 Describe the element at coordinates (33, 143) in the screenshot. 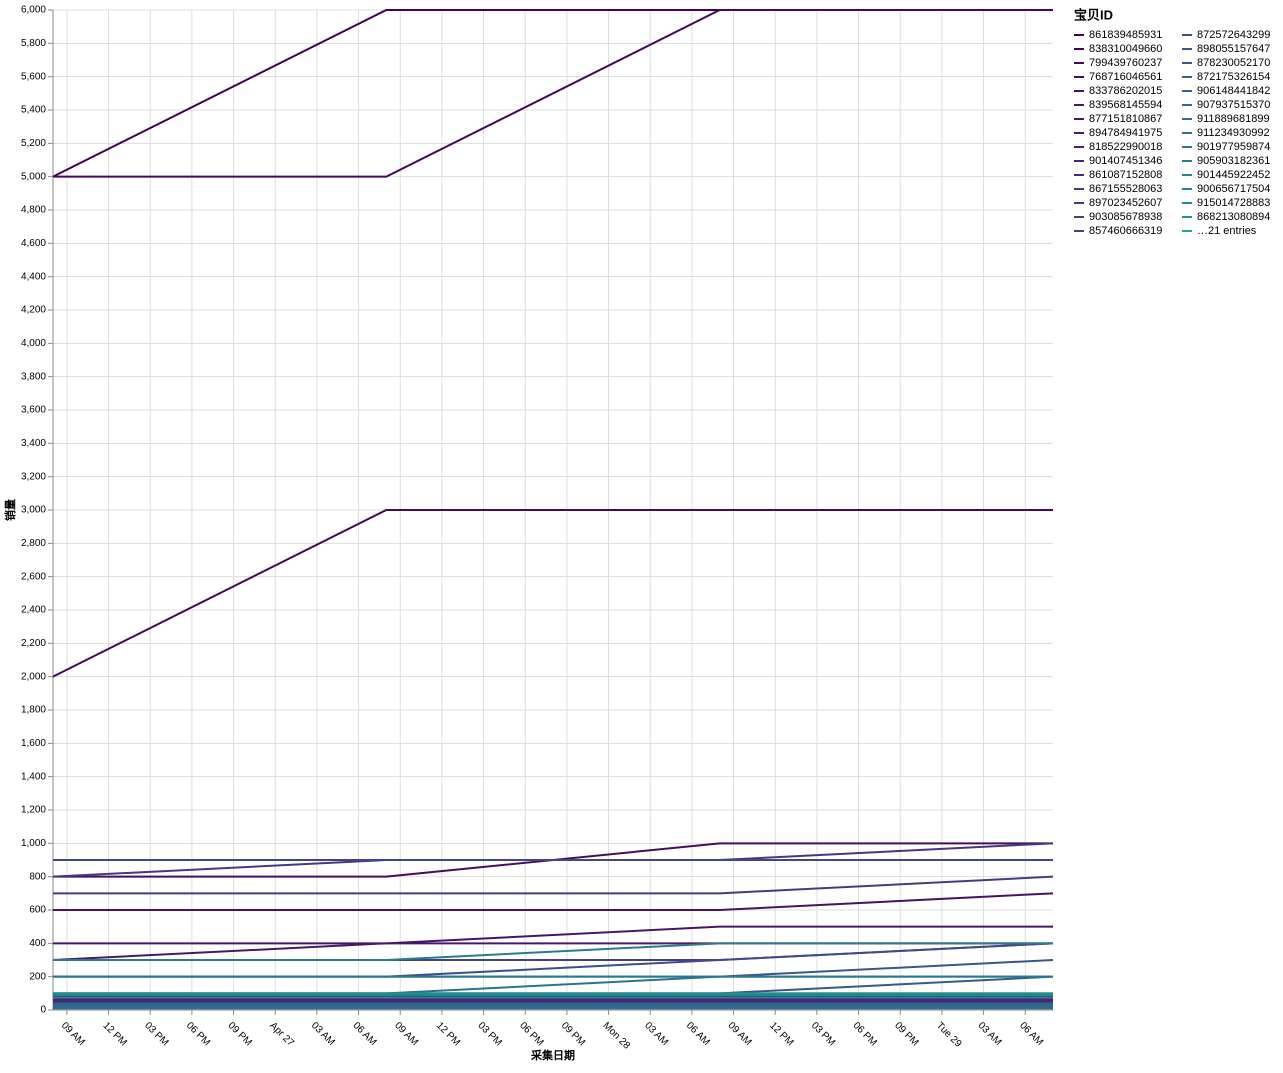

I see `y-tick-label: 5,200` at that location.